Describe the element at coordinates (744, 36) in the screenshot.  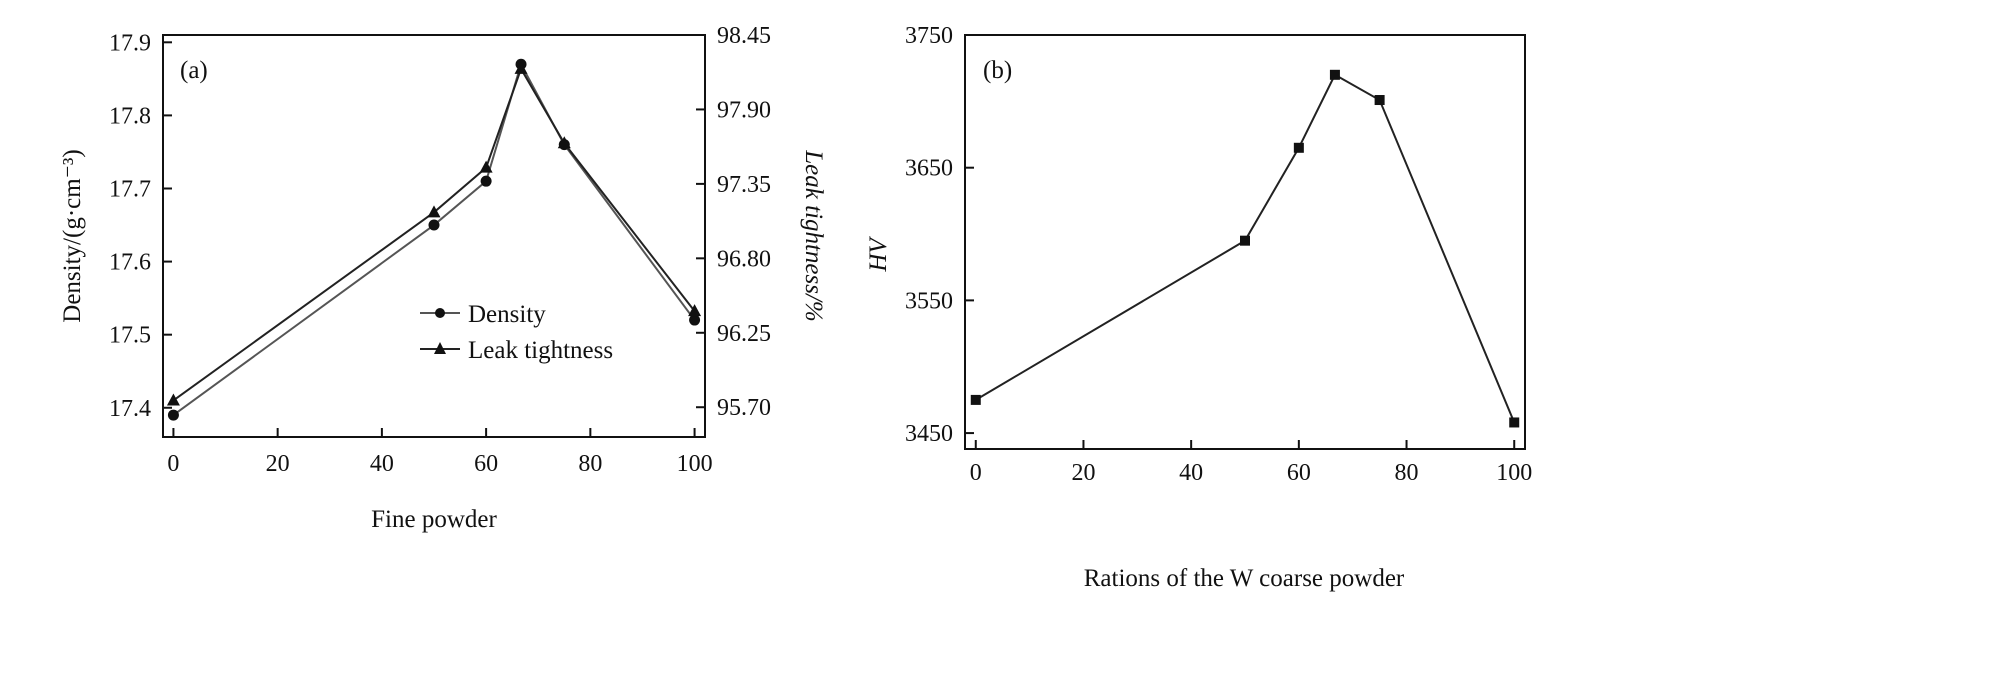
I see `panel-a-y2-tick-label: 98.45` at that location.